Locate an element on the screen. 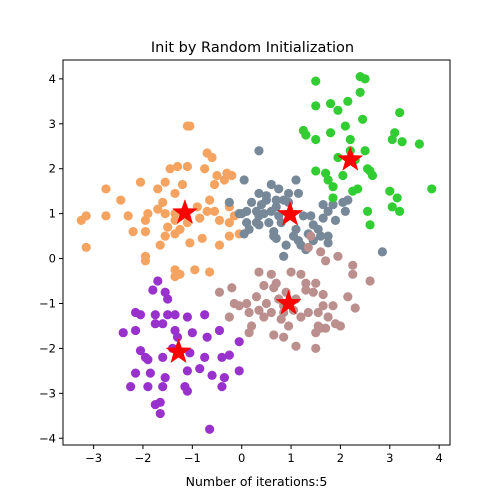  x-axis: −3 −2 −1 0 1 2 3 4 is located at coordinates (264, 455).